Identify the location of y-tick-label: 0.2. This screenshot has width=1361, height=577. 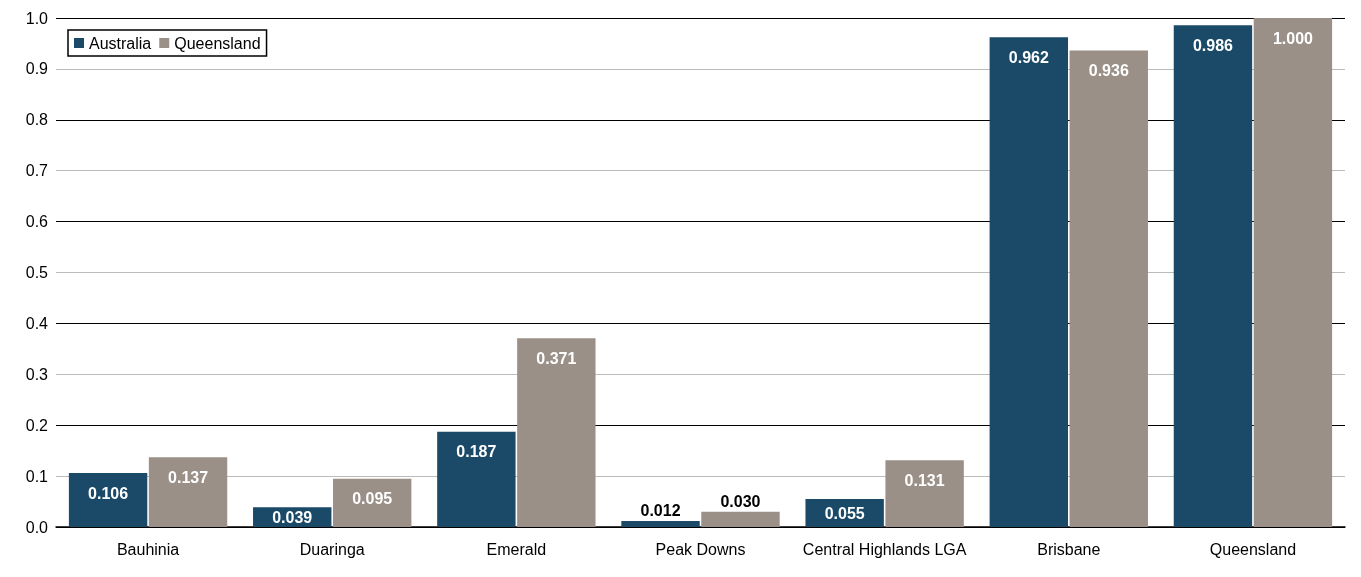
(37, 425).